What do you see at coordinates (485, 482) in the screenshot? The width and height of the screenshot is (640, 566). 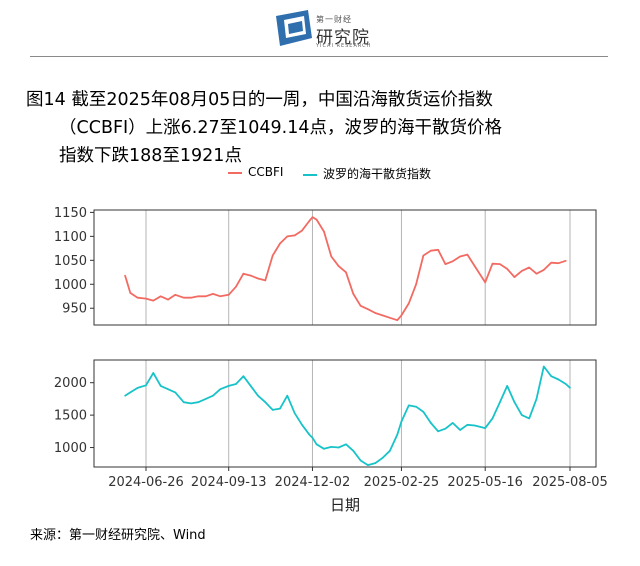 I see `x-tick-label: 2025-05-16` at bounding box center [485, 482].